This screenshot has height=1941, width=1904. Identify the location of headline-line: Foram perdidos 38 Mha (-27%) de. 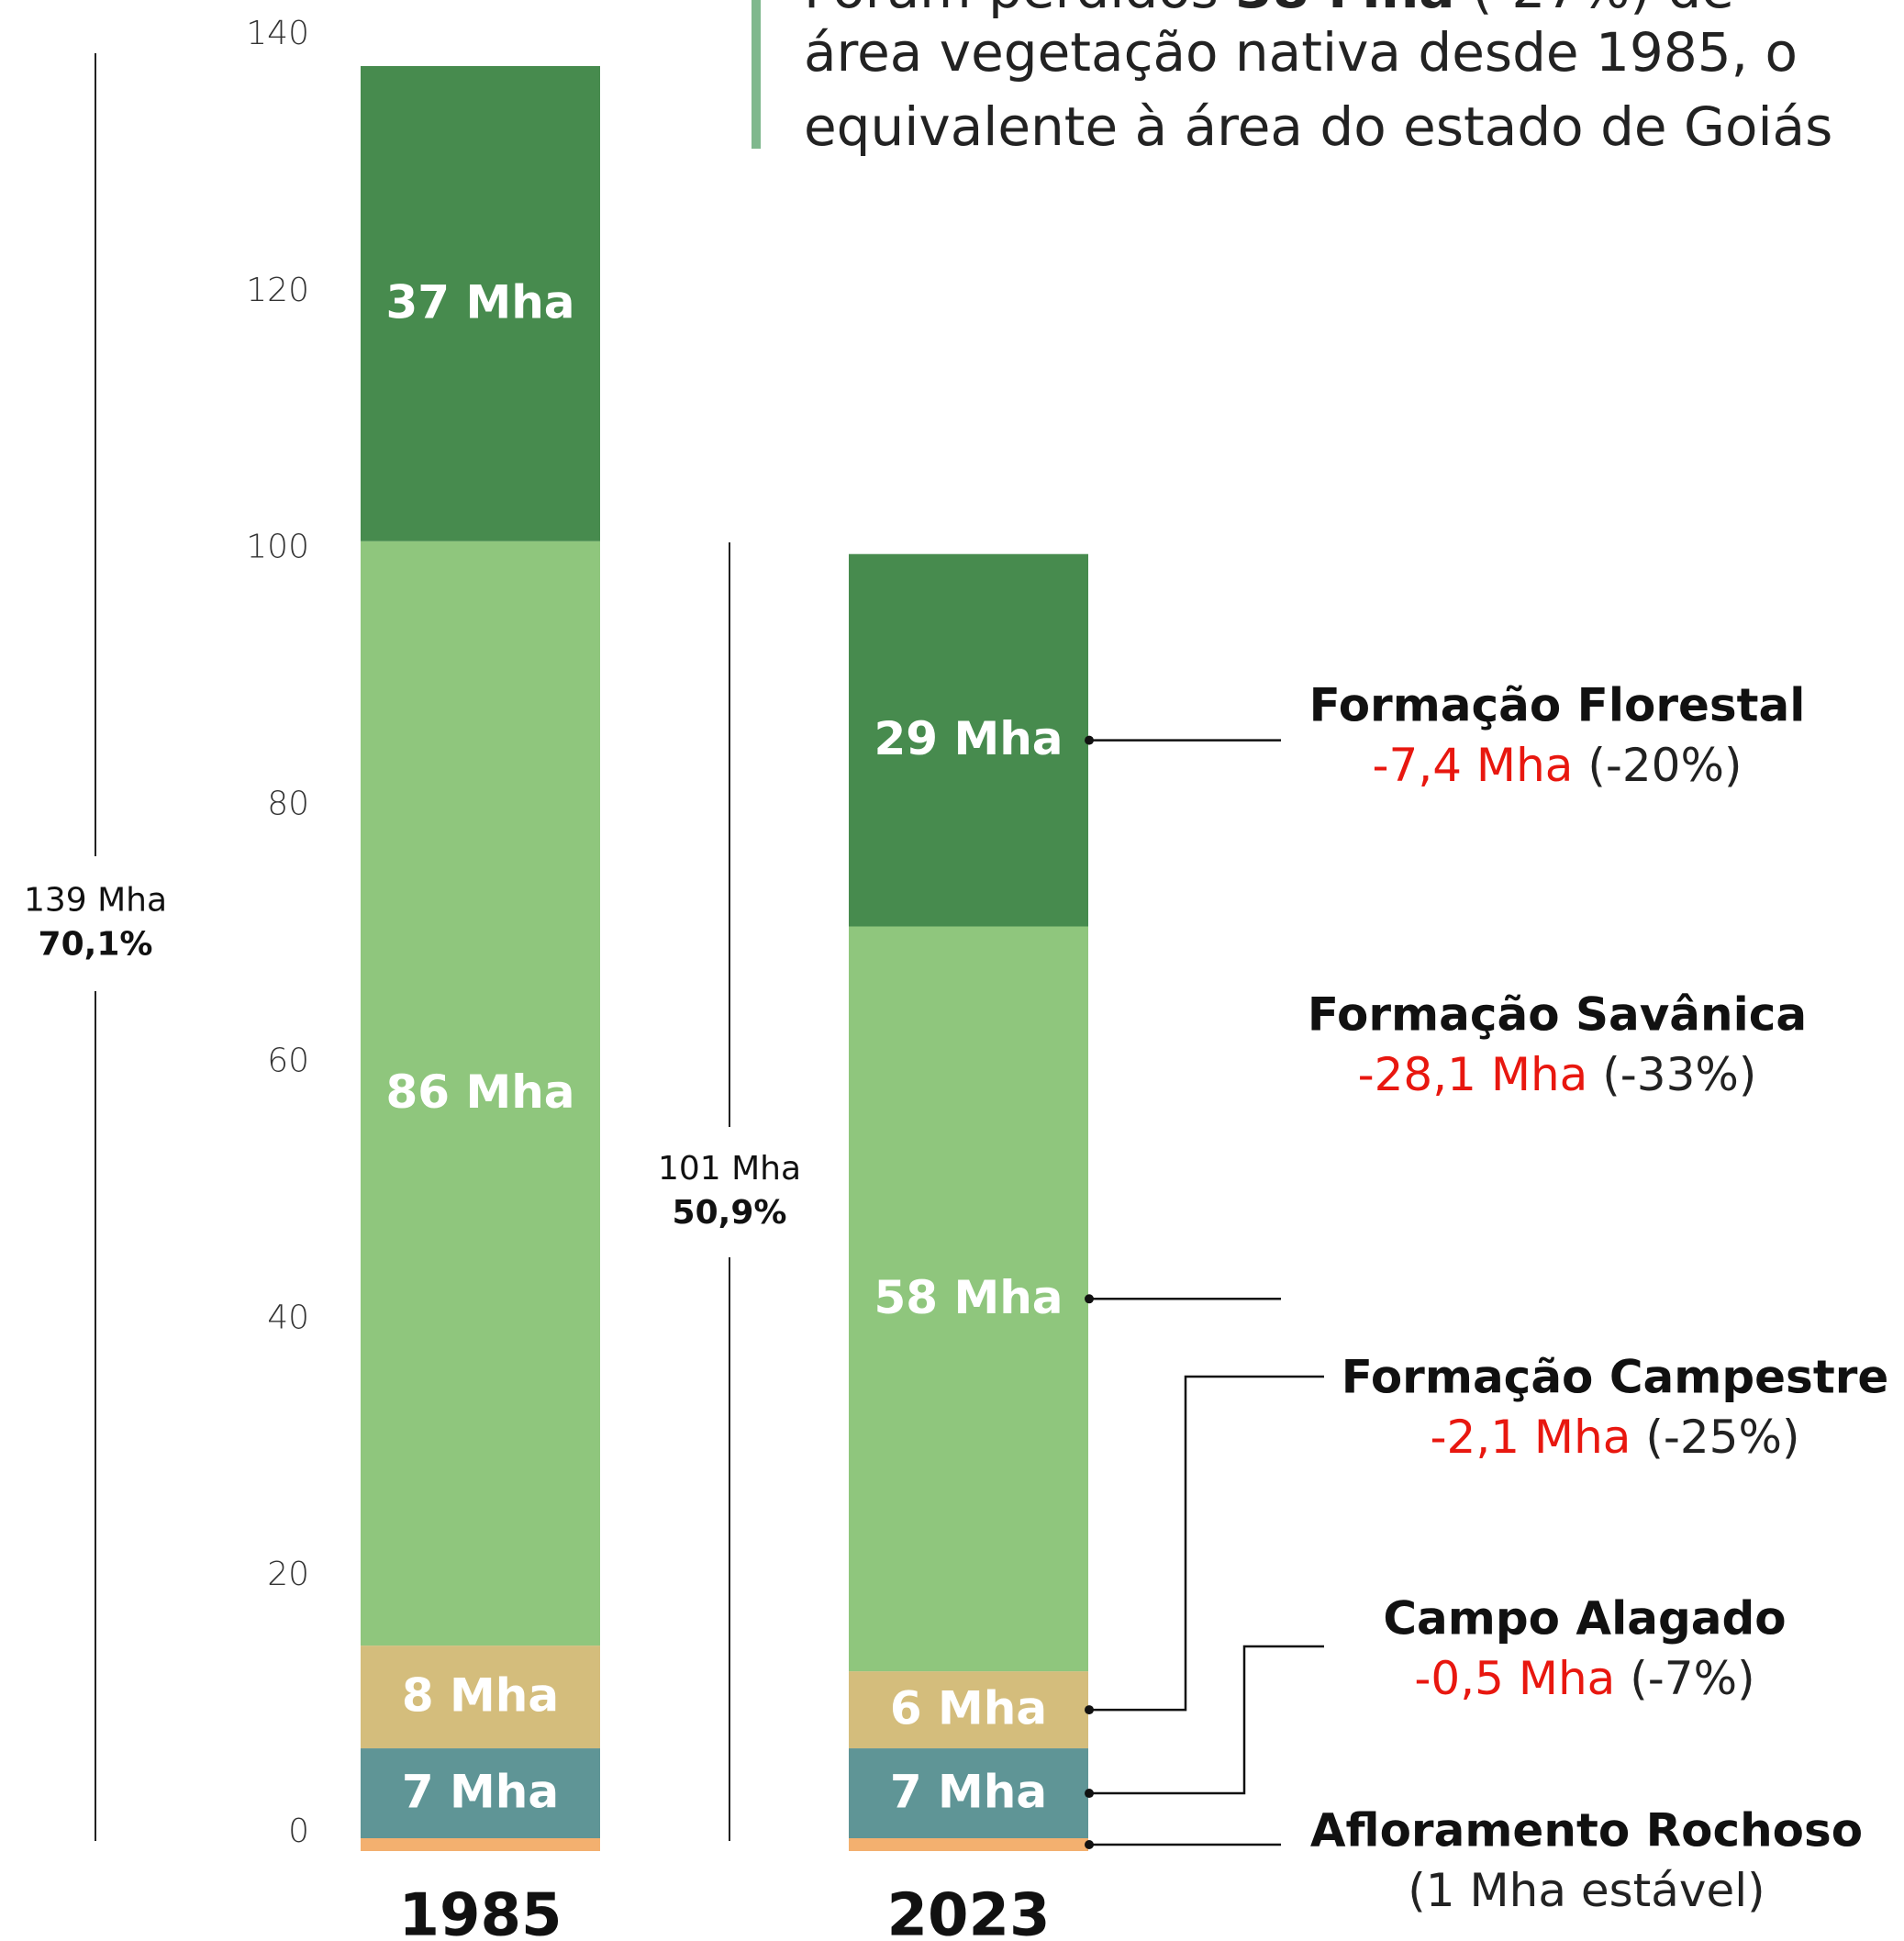
(1269, 10).